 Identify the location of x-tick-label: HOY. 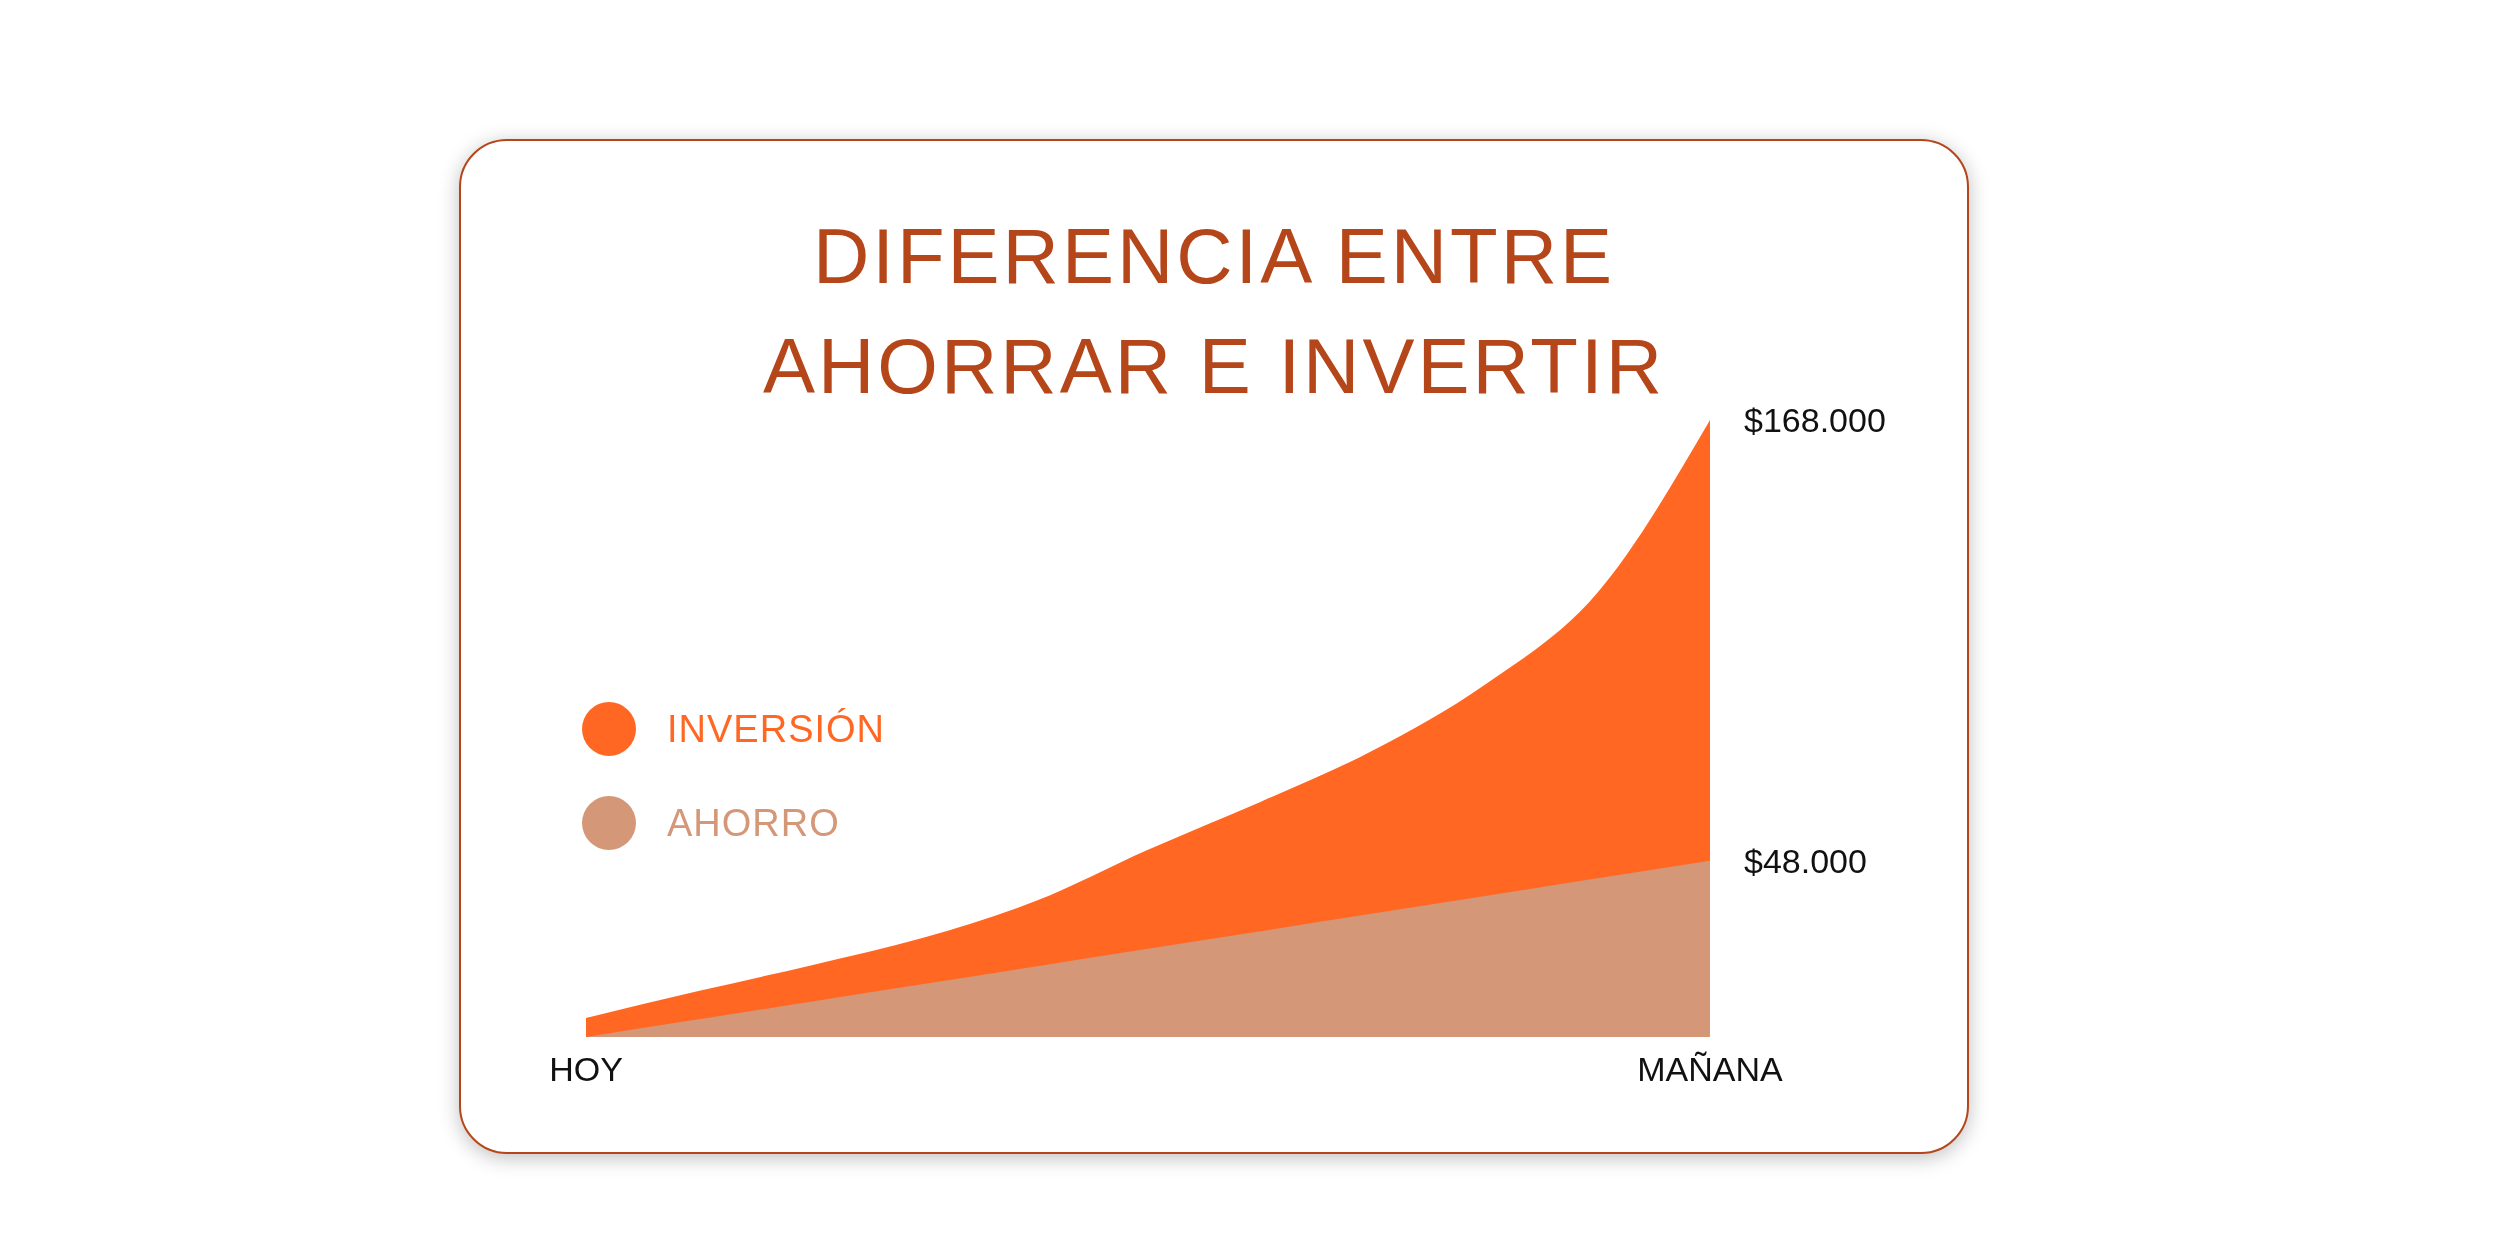
(586, 1069).